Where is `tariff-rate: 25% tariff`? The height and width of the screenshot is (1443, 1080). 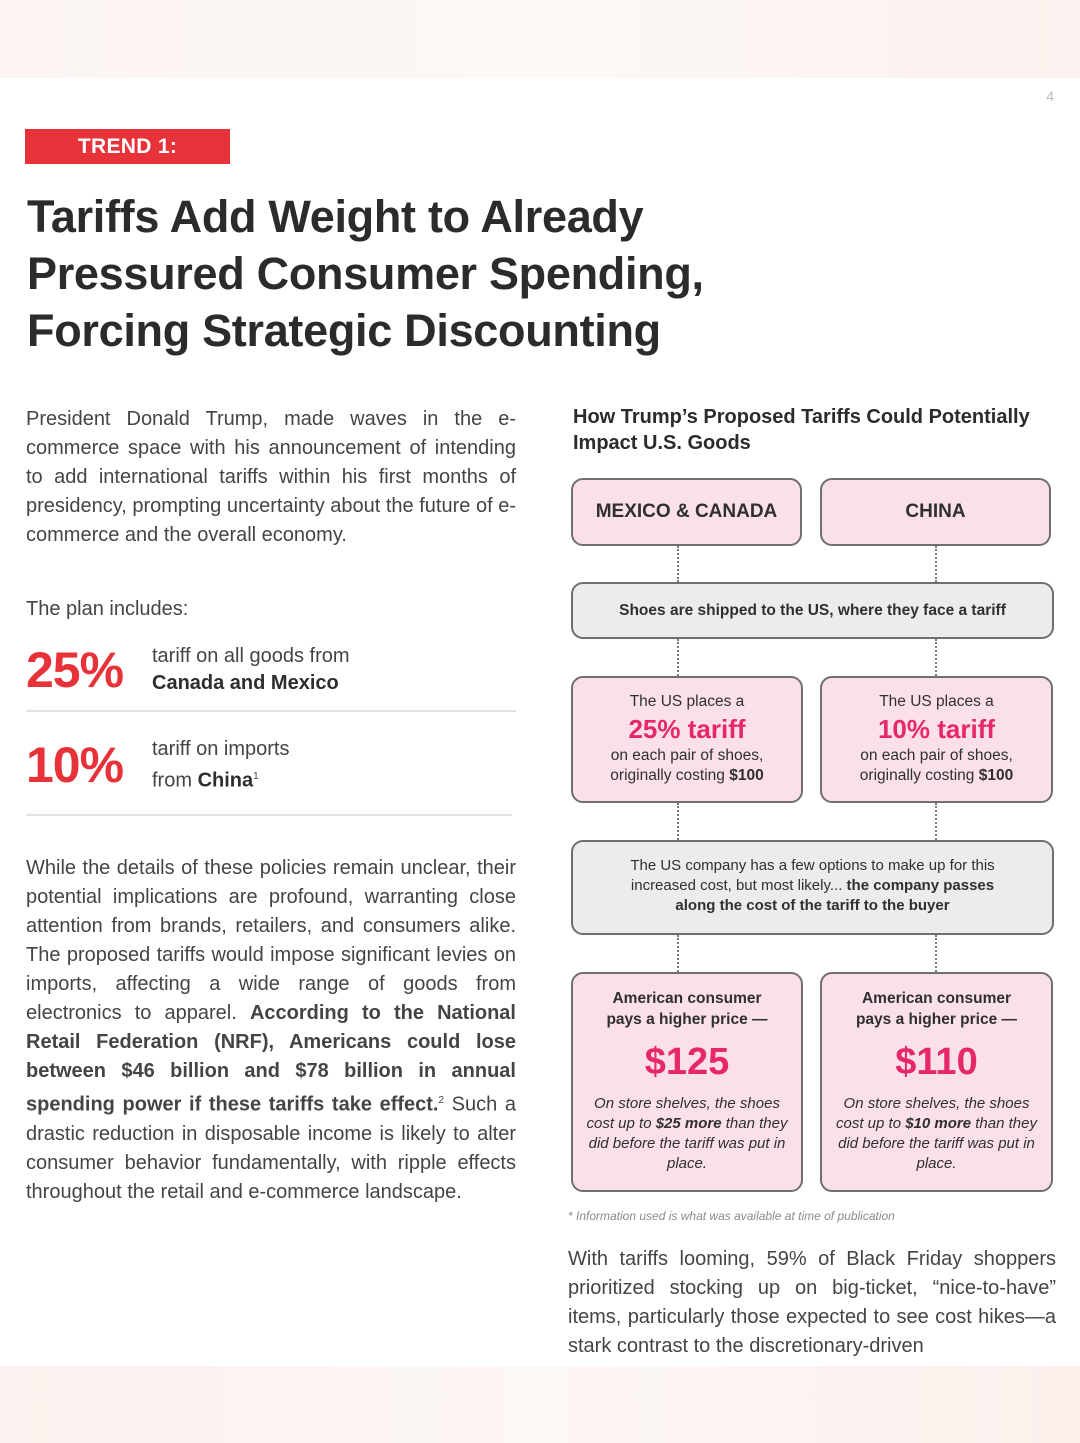 tariff-rate: 25% tariff is located at coordinates (687, 729).